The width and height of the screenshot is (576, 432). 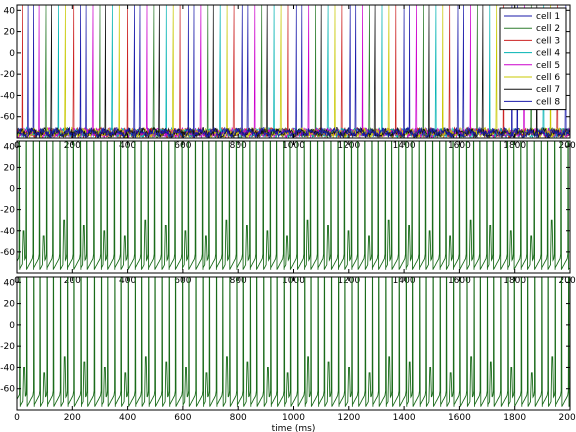 I want to click on legend-label: cell 7, so click(x=548, y=90).